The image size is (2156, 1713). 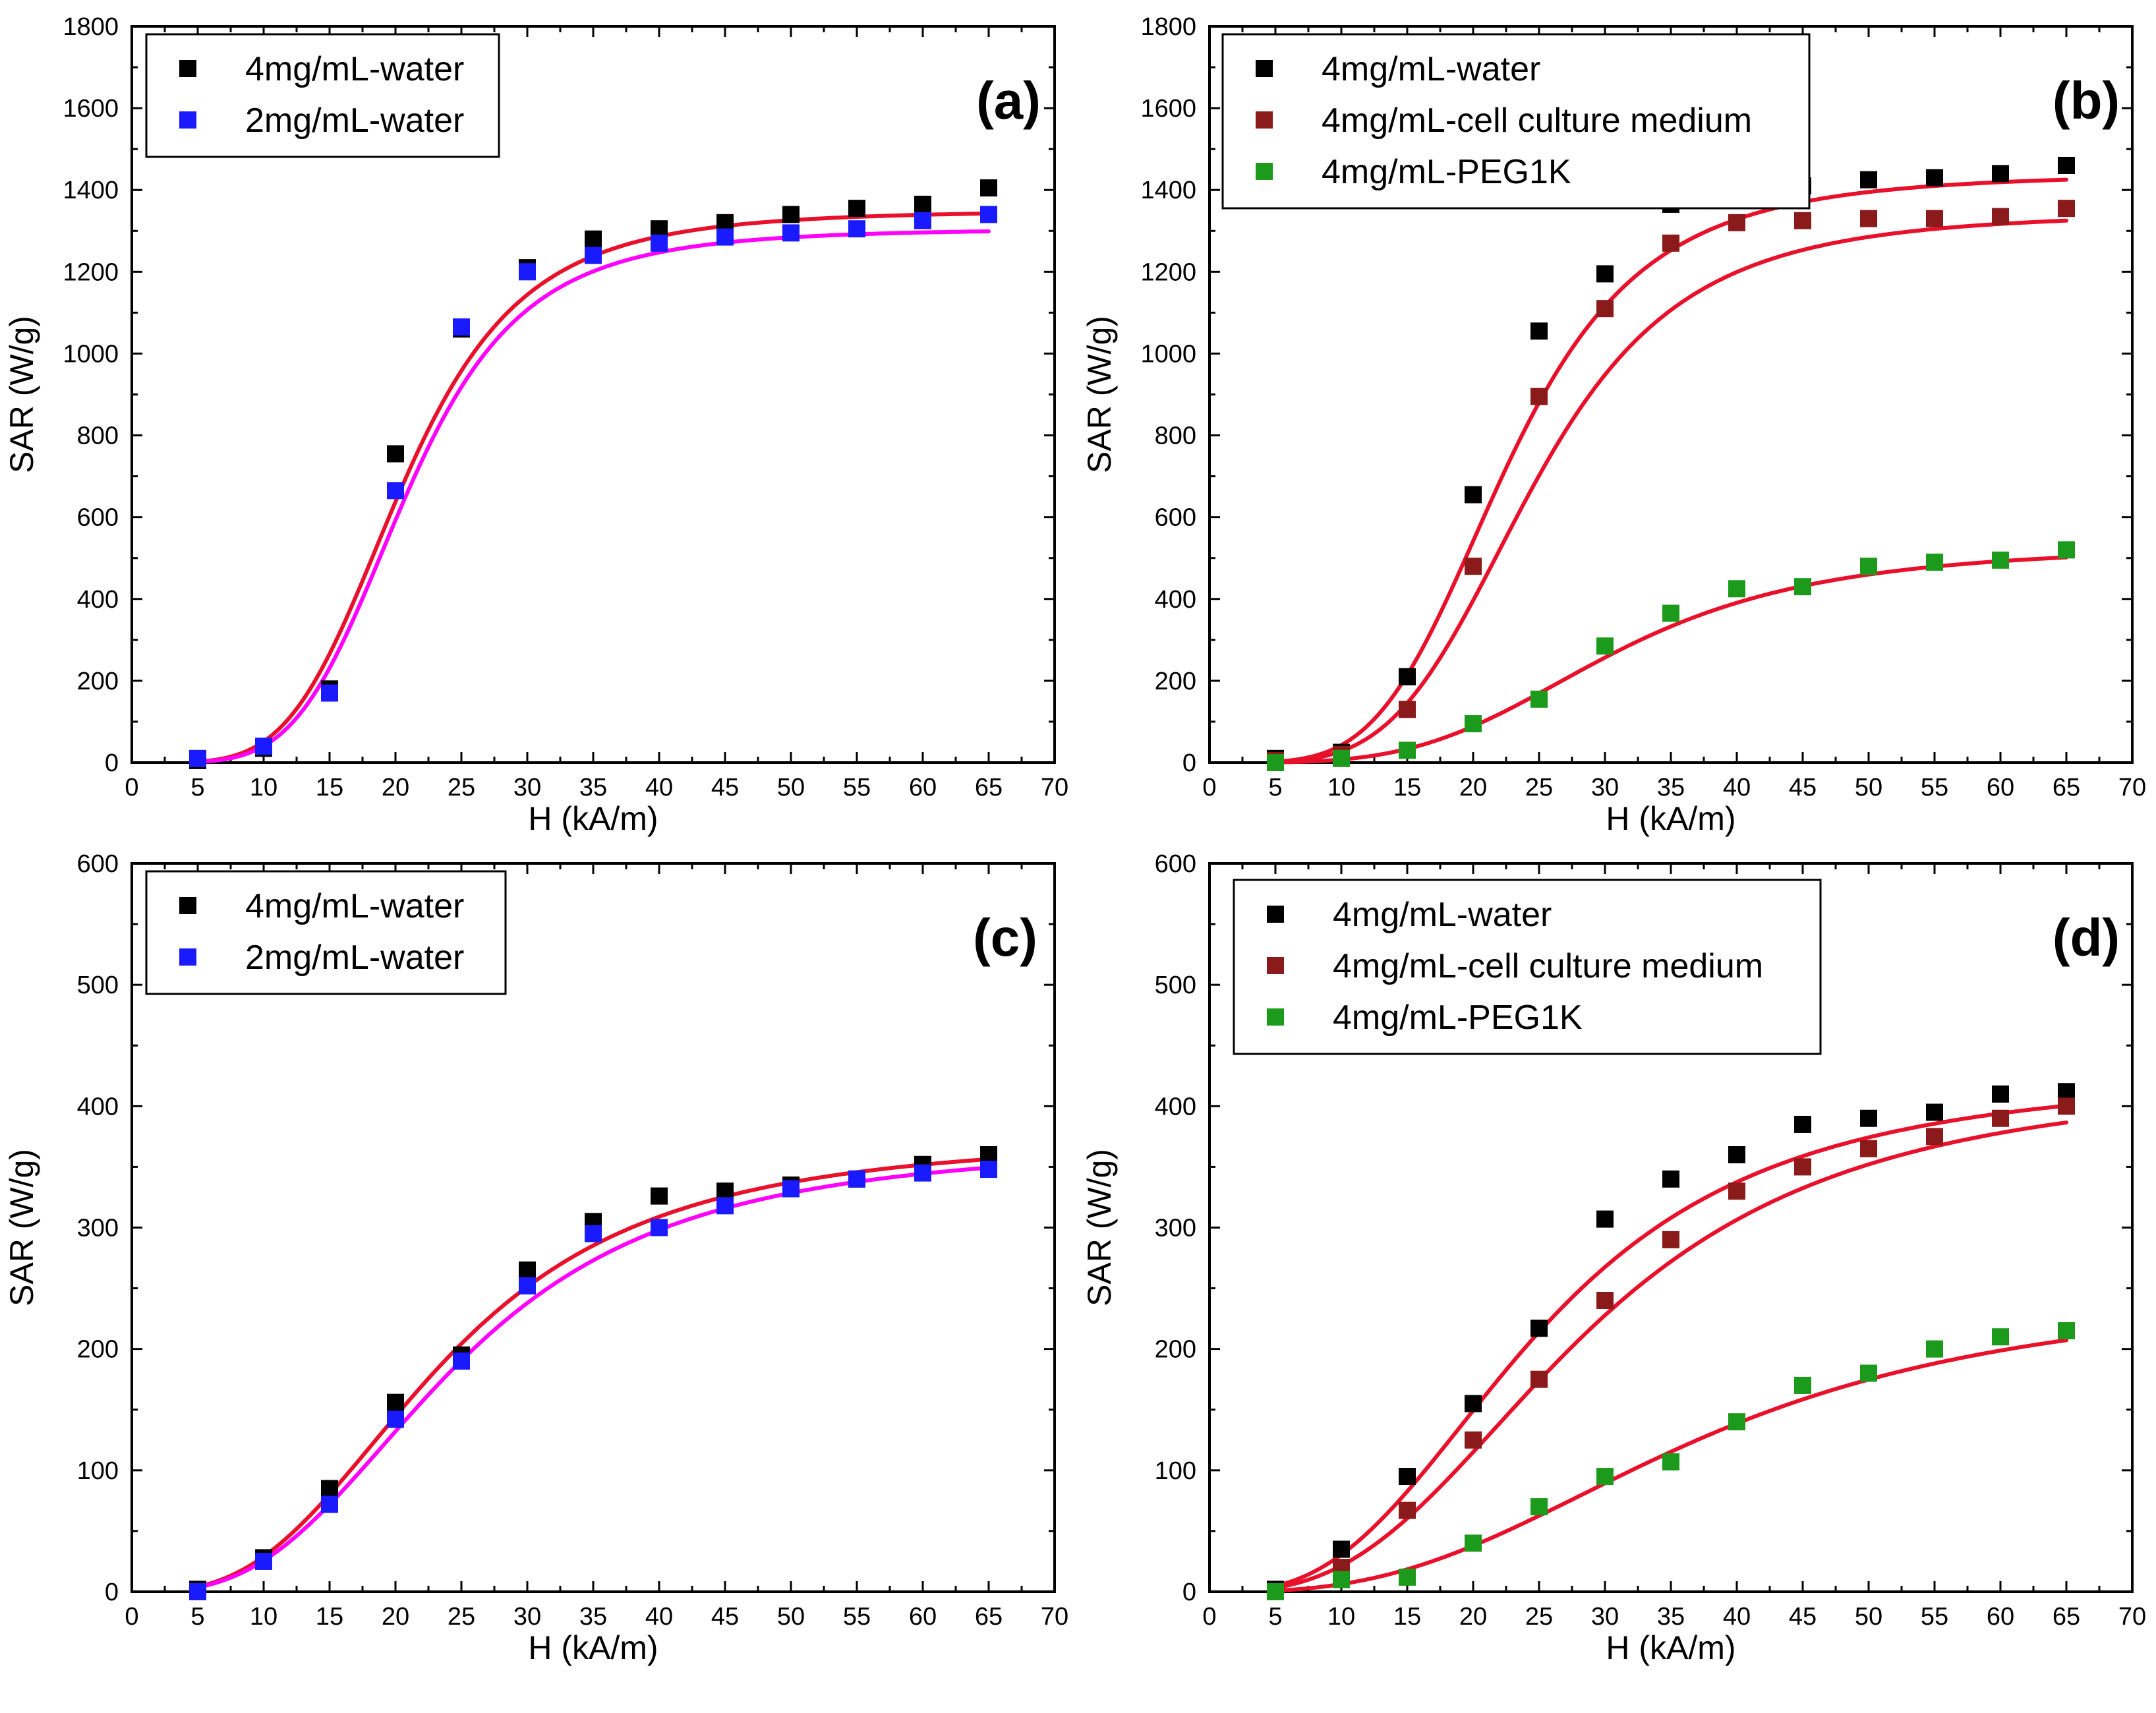 What do you see at coordinates (593, 787) in the screenshot?
I see `x-tick-label: 35` at bounding box center [593, 787].